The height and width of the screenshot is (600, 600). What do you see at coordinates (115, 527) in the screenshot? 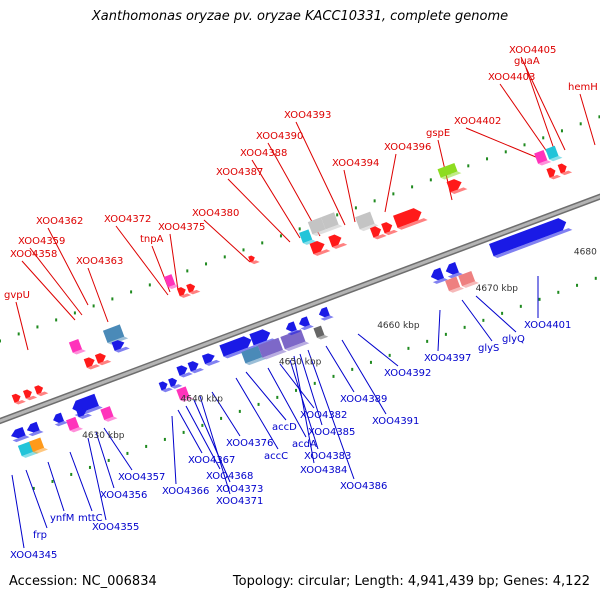
I see `gene-label-bottom: XOO4355` at bounding box center [115, 527].